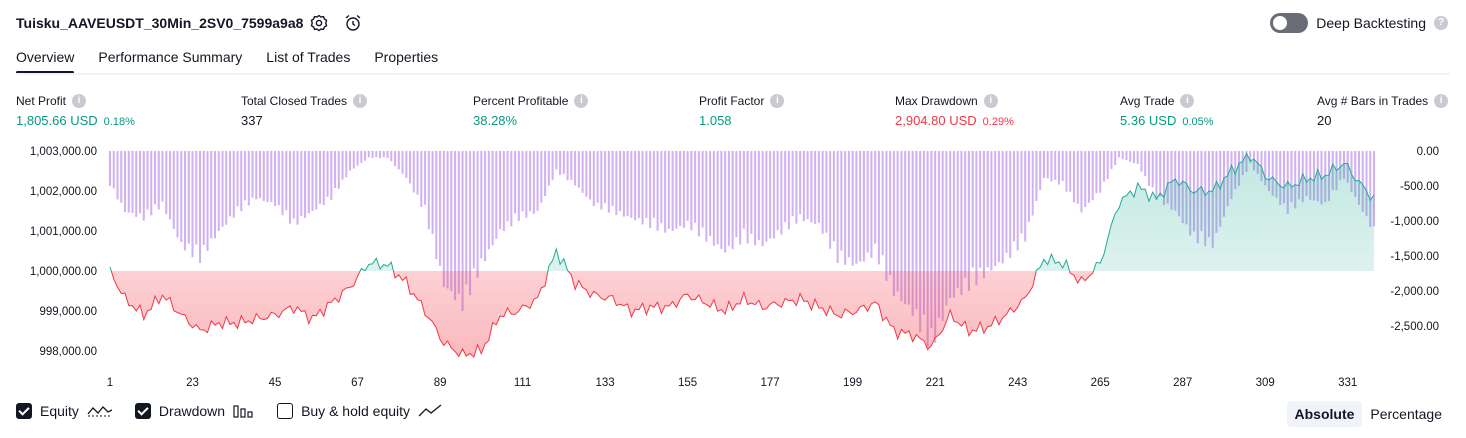  Describe the element at coordinates (353, 23) in the screenshot. I see `alarm-clock-icon` at that location.